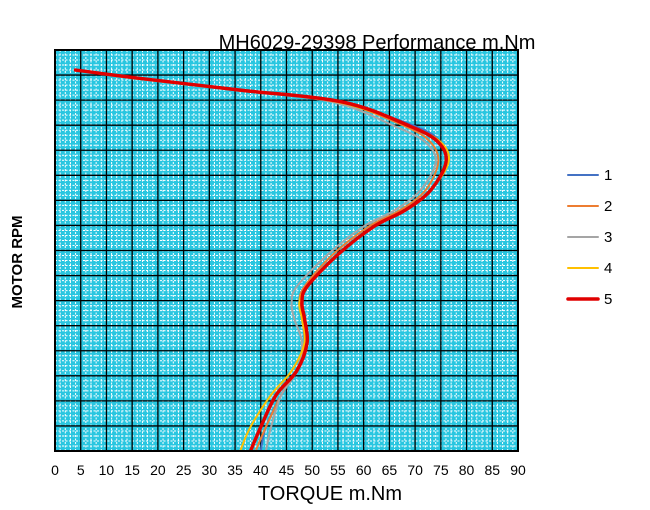 The height and width of the screenshot is (510, 650). Describe the element at coordinates (364, 470) in the screenshot. I see `x-tick-label: 60` at that location.